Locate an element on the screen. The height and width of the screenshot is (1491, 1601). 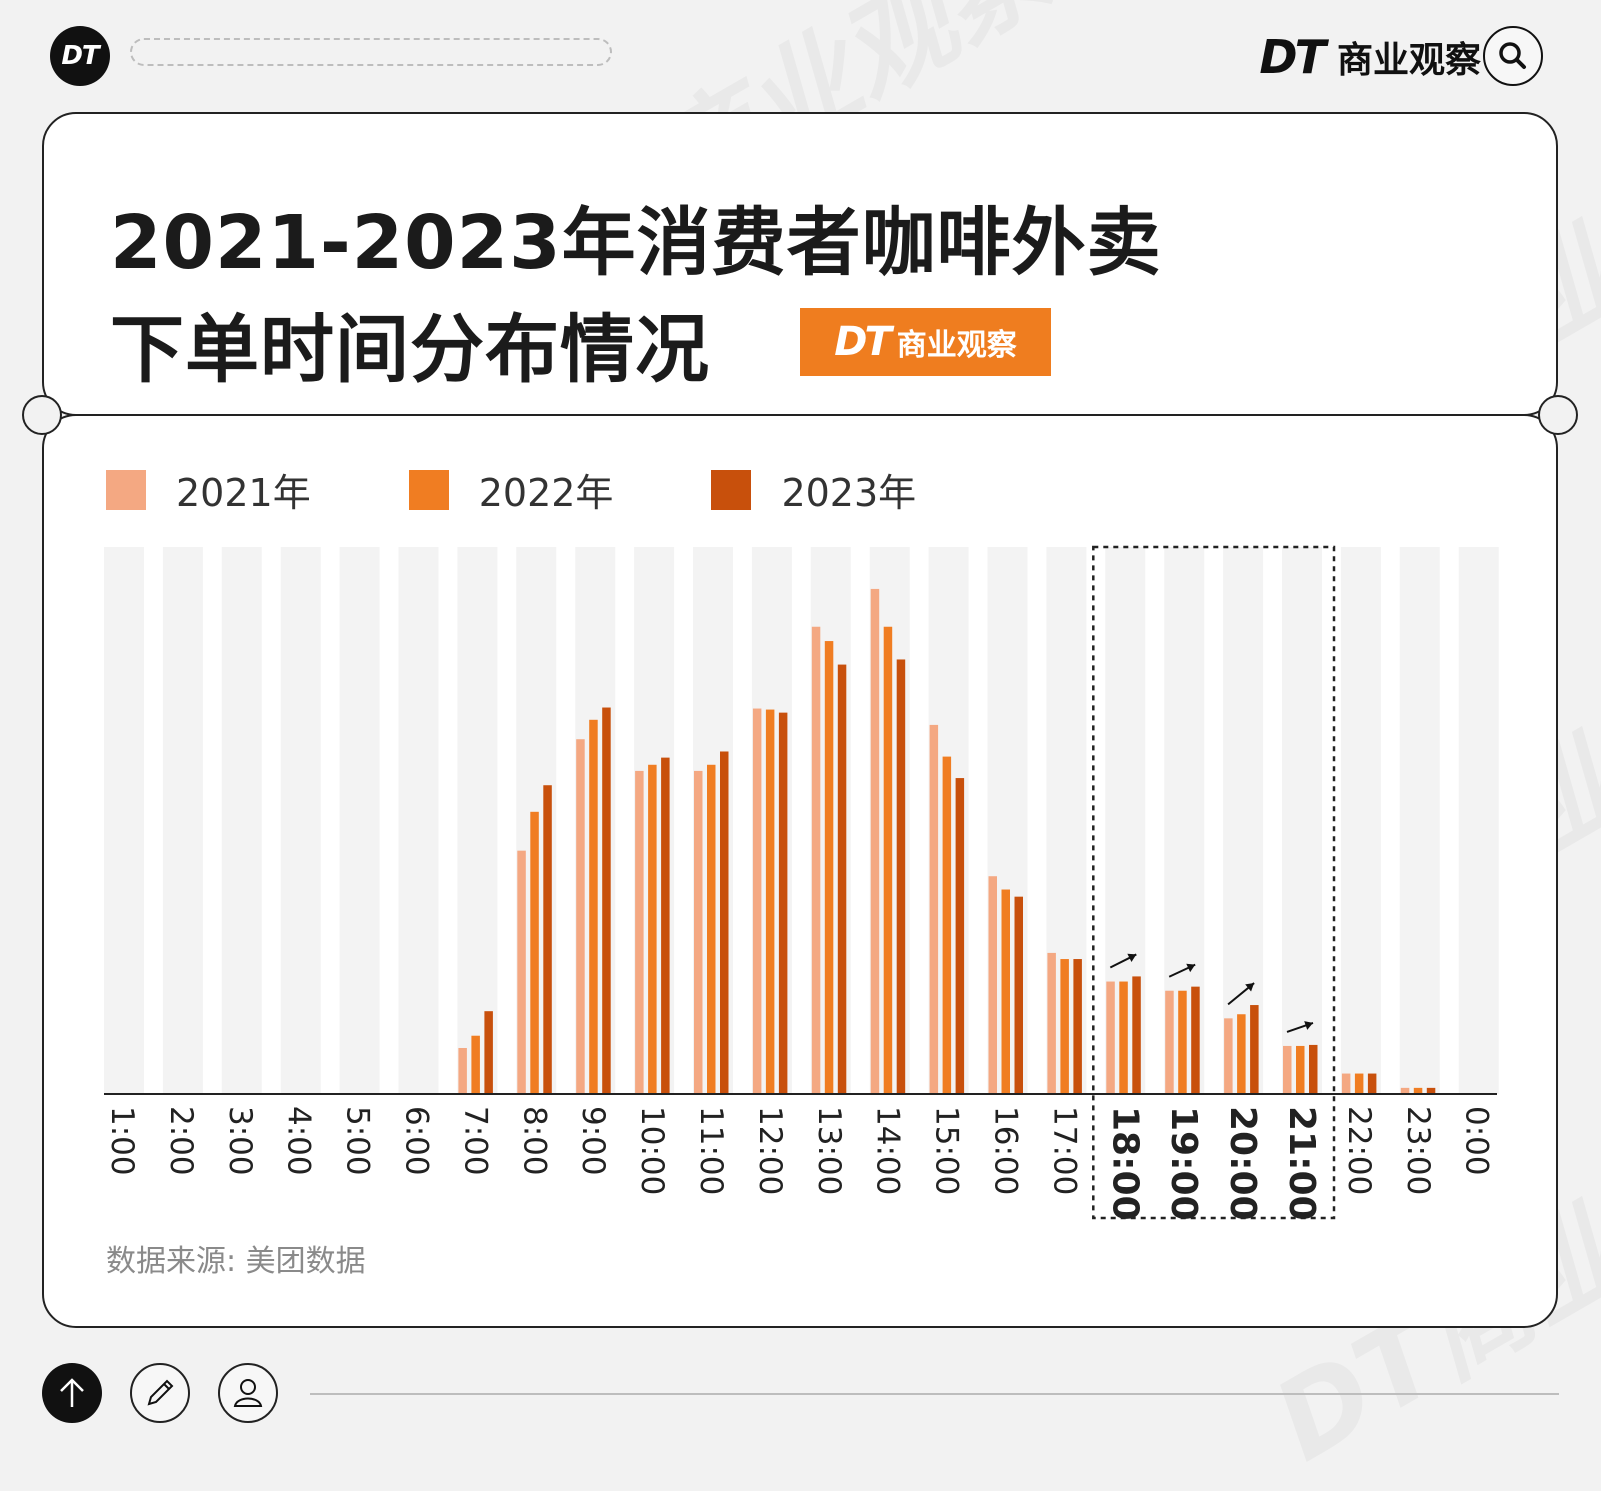
x-tick-label: 20:00 is located at coordinates (1242, 1163).